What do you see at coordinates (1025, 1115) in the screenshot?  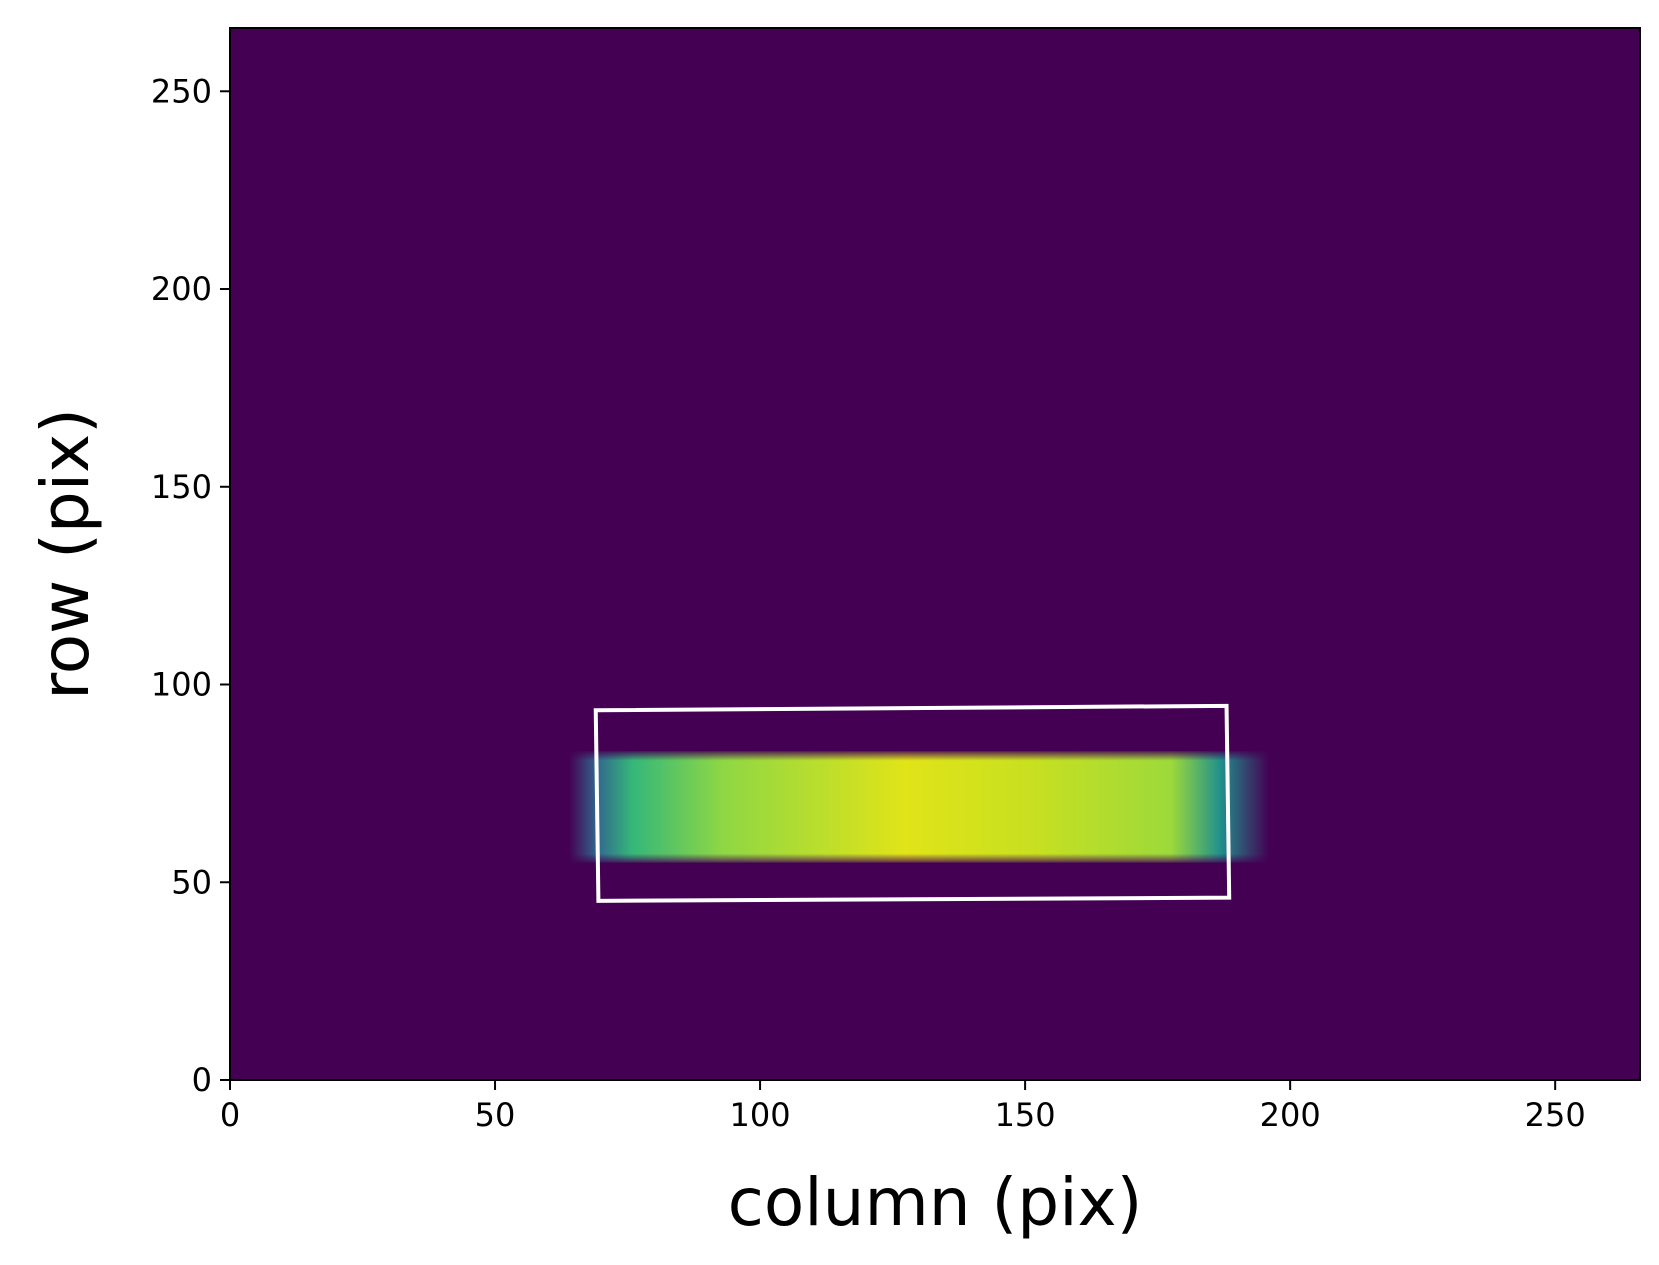 I see `x-tick-label: 150` at bounding box center [1025, 1115].